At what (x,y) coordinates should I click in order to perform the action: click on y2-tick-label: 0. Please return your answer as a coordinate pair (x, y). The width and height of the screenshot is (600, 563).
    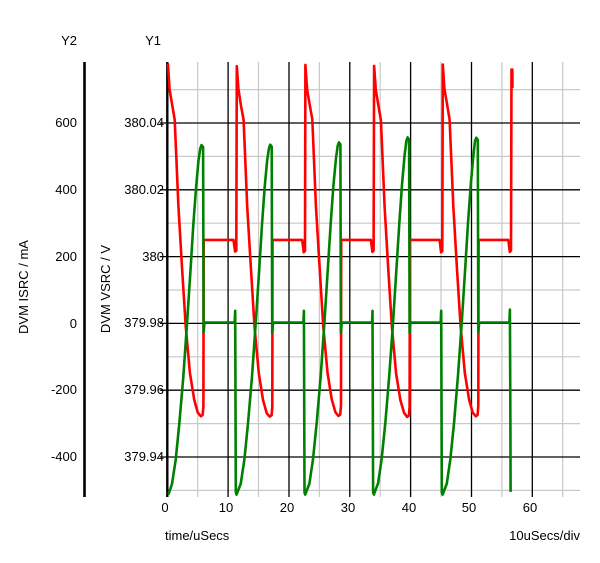
    Looking at the image, I should click on (73, 323).